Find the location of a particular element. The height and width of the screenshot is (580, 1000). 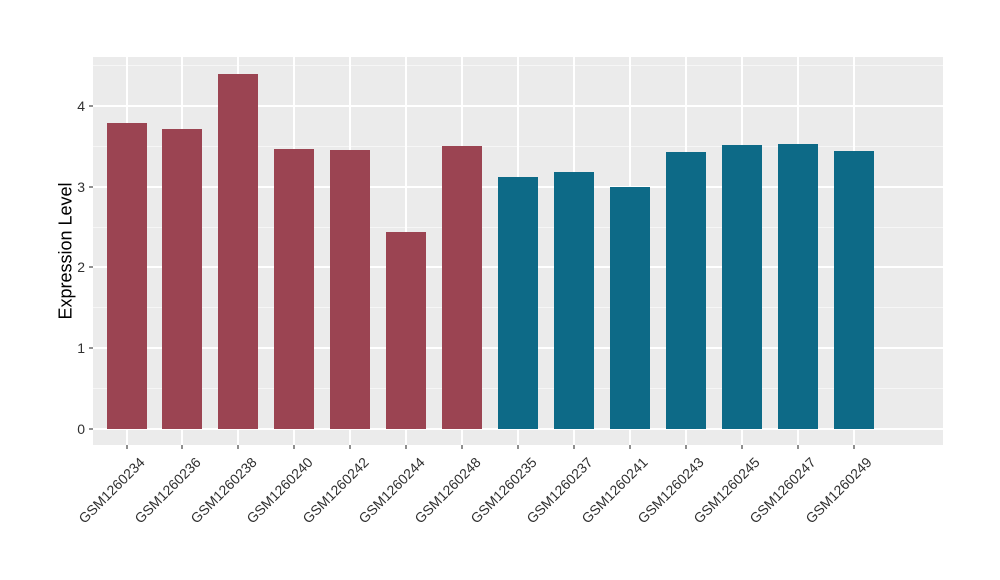

y-axis-title: Expression Level is located at coordinates (65, 251).